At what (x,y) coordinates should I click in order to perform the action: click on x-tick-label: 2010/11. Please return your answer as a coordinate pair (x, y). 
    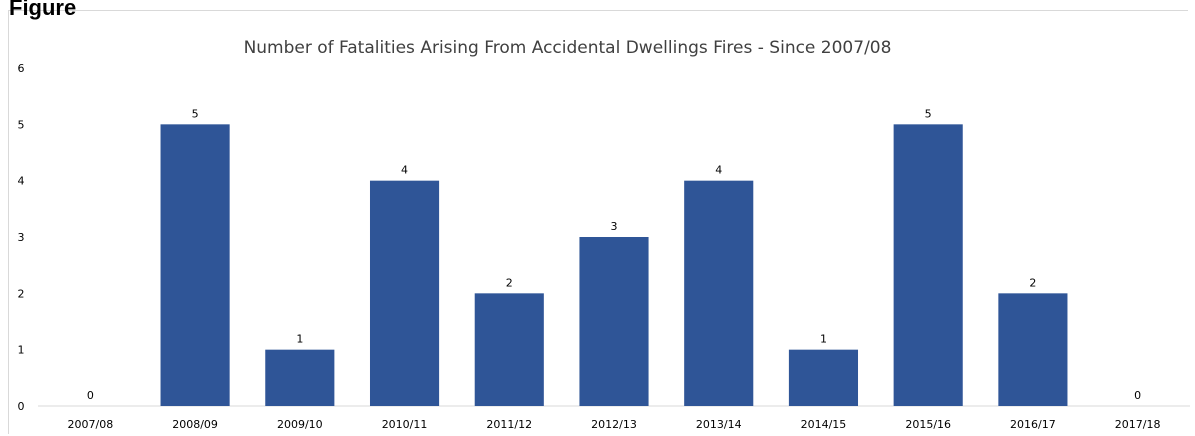
    Looking at the image, I should click on (405, 424).